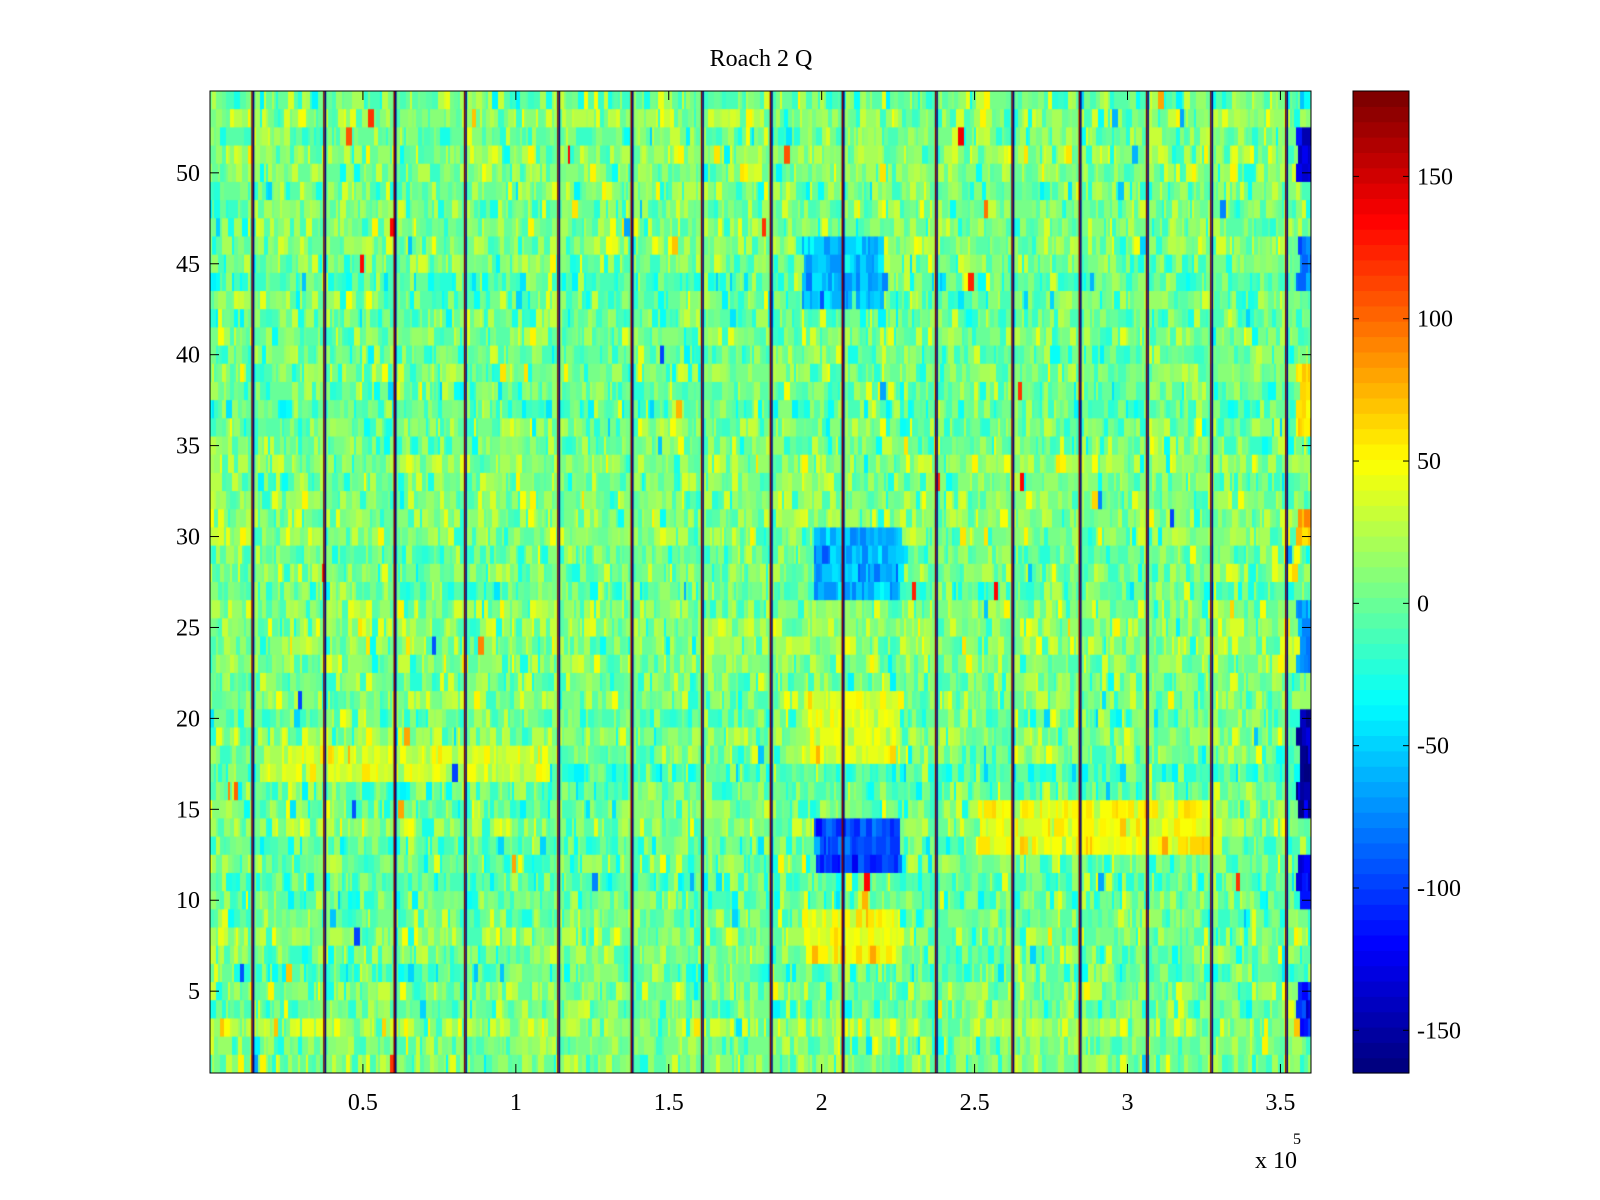 The image size is (1600, 1200). What do you see at coordinates (669, 1103) in the screenshot?
I see `x-tick-label: 1.5` at bounding box center [669, 1103].